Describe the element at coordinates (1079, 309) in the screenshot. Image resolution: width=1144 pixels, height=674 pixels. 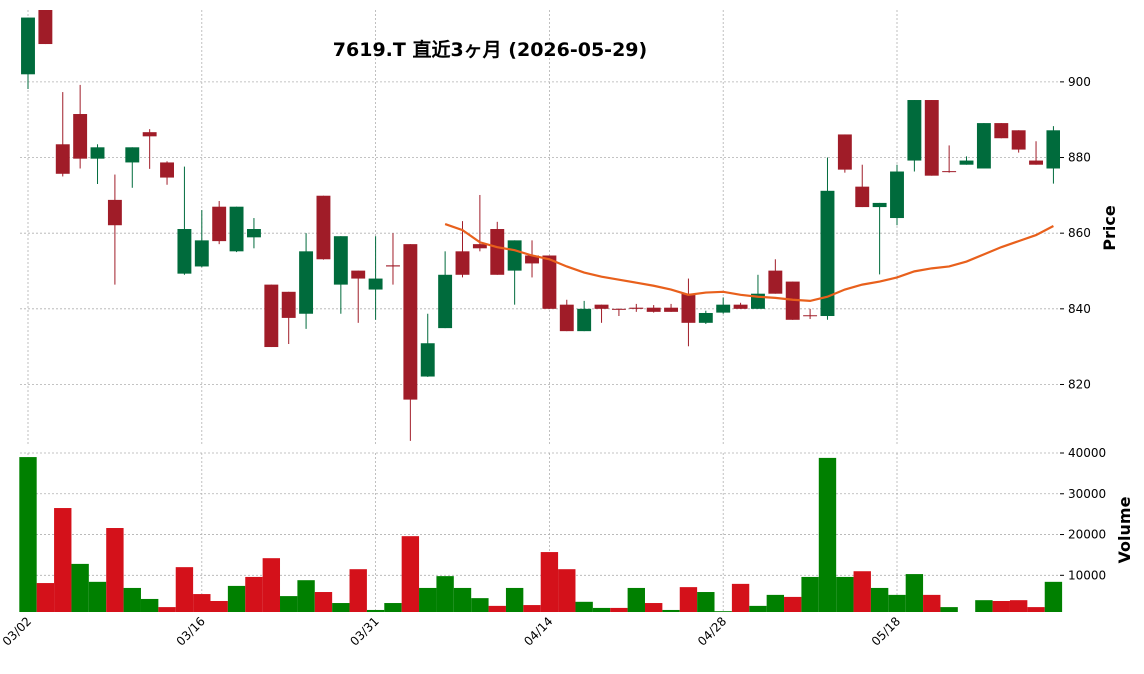
I see `y-tick-label: 840` at that location.